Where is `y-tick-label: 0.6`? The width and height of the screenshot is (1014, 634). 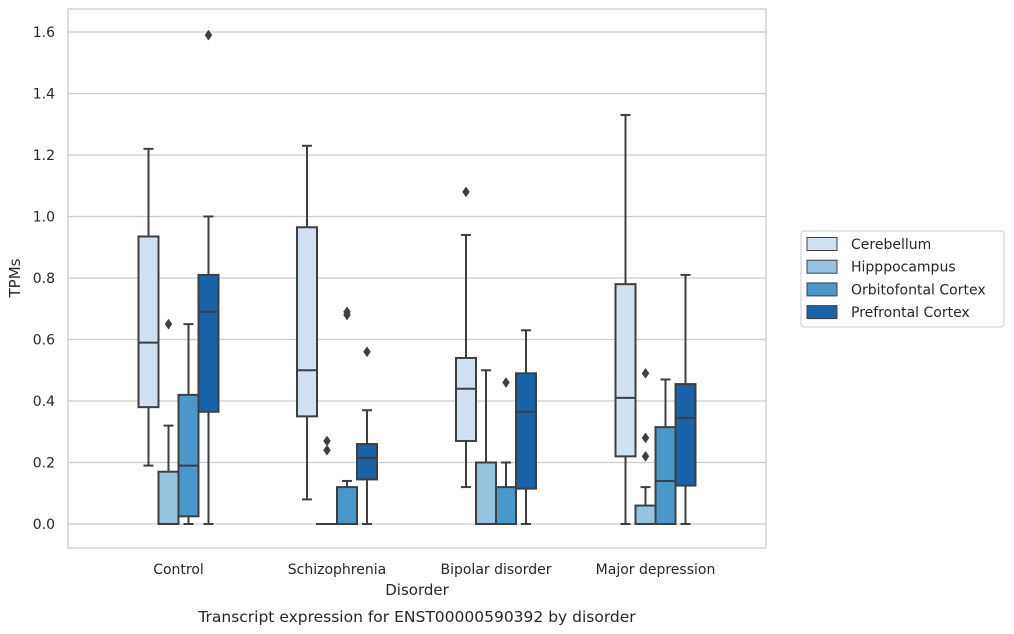 y-tick-label: 0.6 is located at coordinates (44, 341).